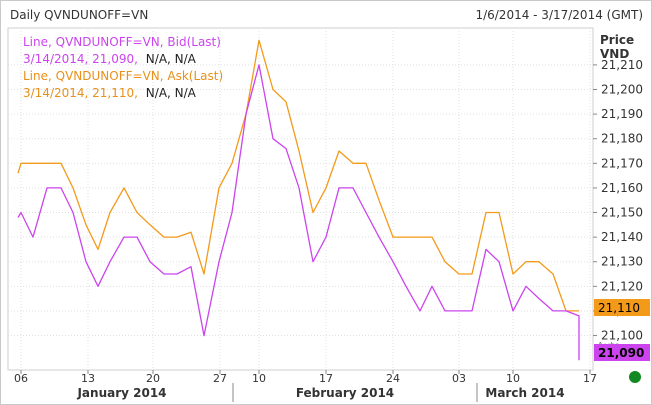 This screenshot has width=652, height=405. What do you see at coordinates (619, 308) in the screenshot?
I see `ask-last-value: 21,110` at bounding box center [619, 308].